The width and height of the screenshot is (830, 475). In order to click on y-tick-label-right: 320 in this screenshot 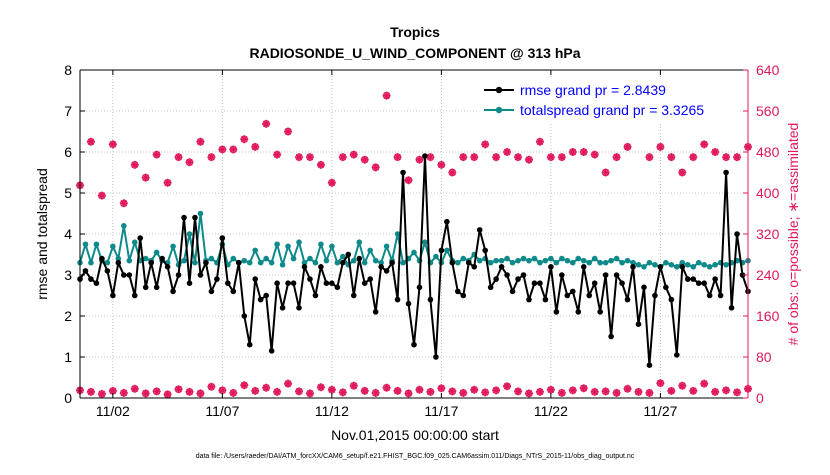, I will do `click(768, 234)`.